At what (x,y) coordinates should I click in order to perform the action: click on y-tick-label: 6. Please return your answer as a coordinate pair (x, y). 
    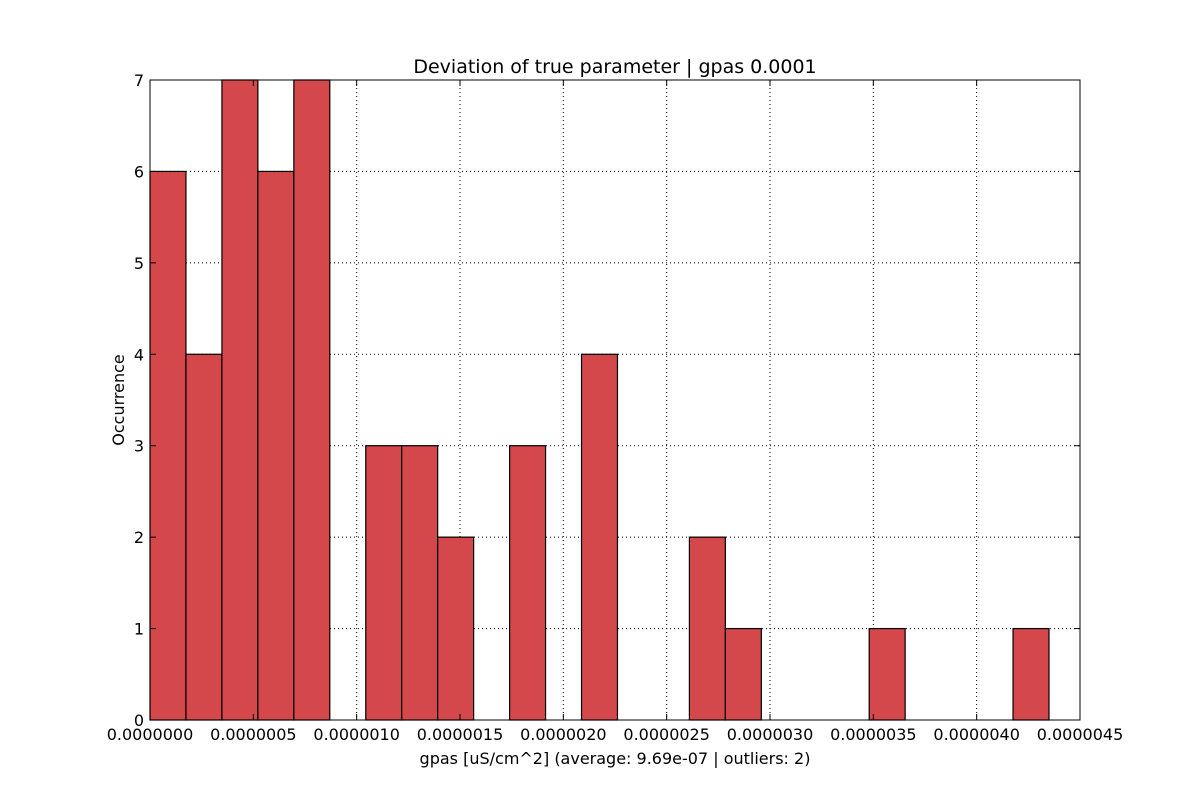
    Looking at the image, I should click on (139, 171).